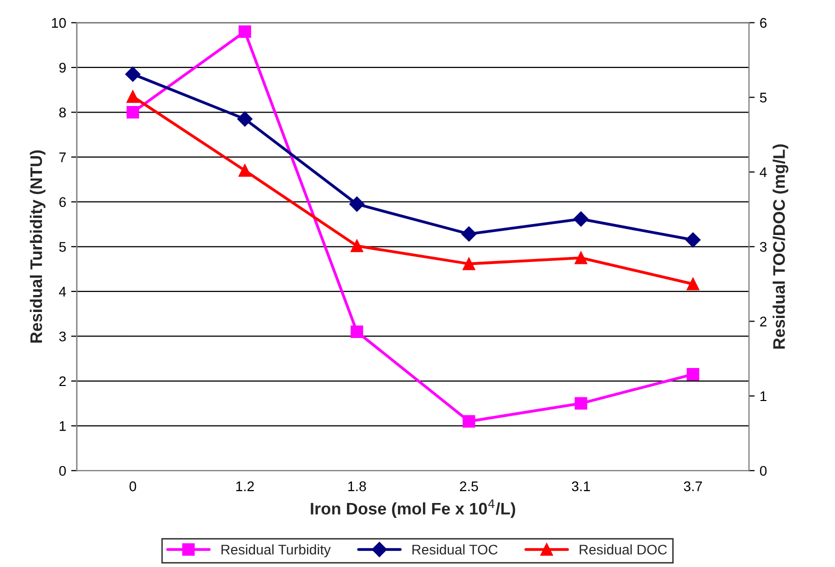 The width and height of the screenshot is (835, 567). Describe the element at coordinates (581, 486) in the screenshot. I see `x-tick-label: 3.1` at that location.